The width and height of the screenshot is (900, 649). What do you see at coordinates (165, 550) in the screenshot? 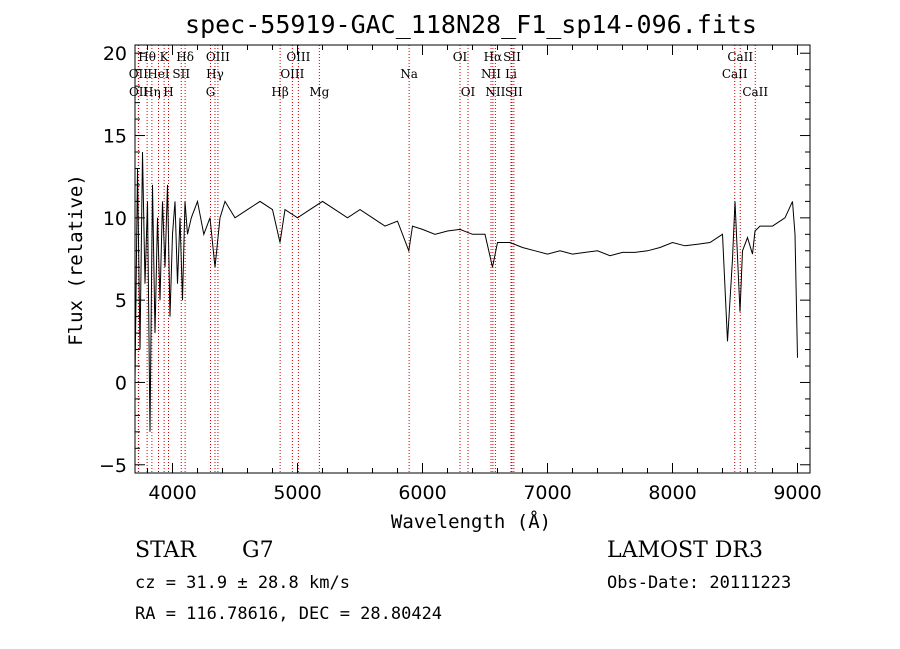
I see `object-class: STAR` at bounding box center [165, 550].